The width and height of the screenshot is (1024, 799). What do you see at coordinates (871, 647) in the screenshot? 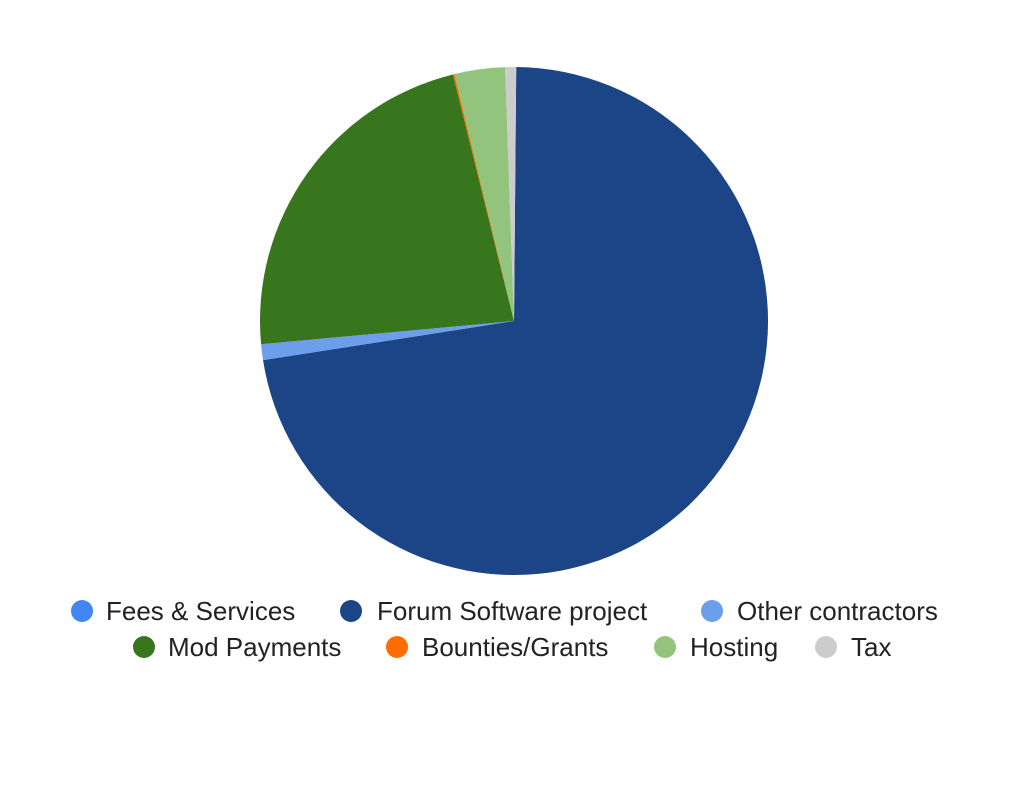
I see `legend-label-tax: Tax` at bounding box center [871, 647].